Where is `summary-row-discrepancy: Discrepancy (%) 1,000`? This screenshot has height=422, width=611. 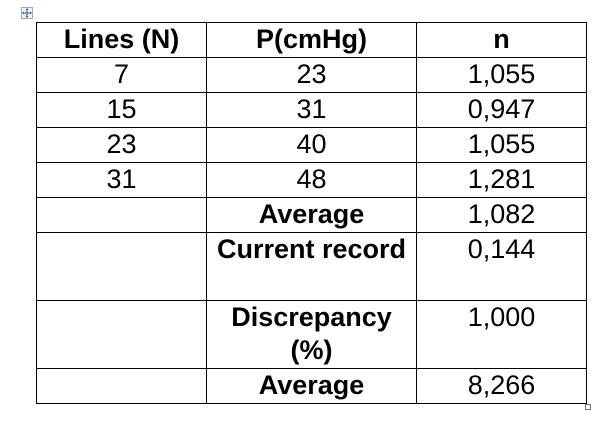 summary-row-discrepancy: Discrepancy (%) 1,000 is located at coordinates (311, 334).